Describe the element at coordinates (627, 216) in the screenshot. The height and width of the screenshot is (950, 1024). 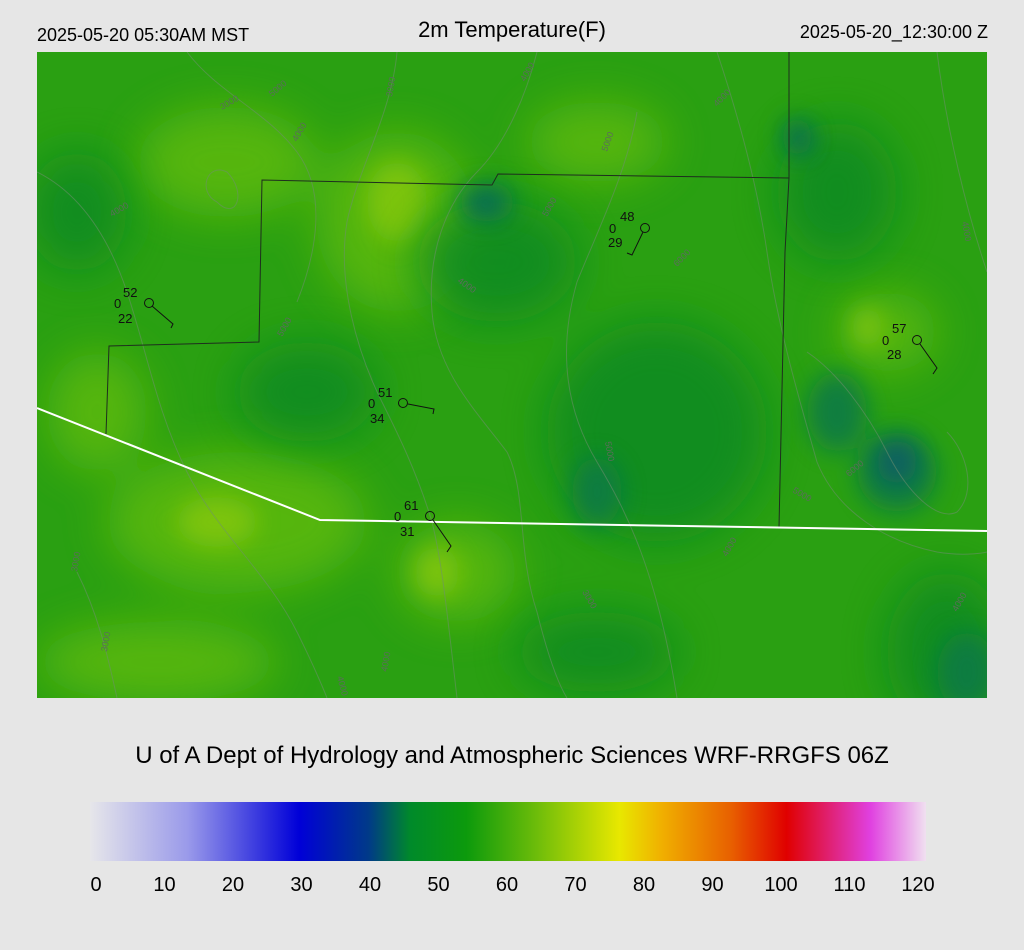
I see `station-temp: 48` at that location.